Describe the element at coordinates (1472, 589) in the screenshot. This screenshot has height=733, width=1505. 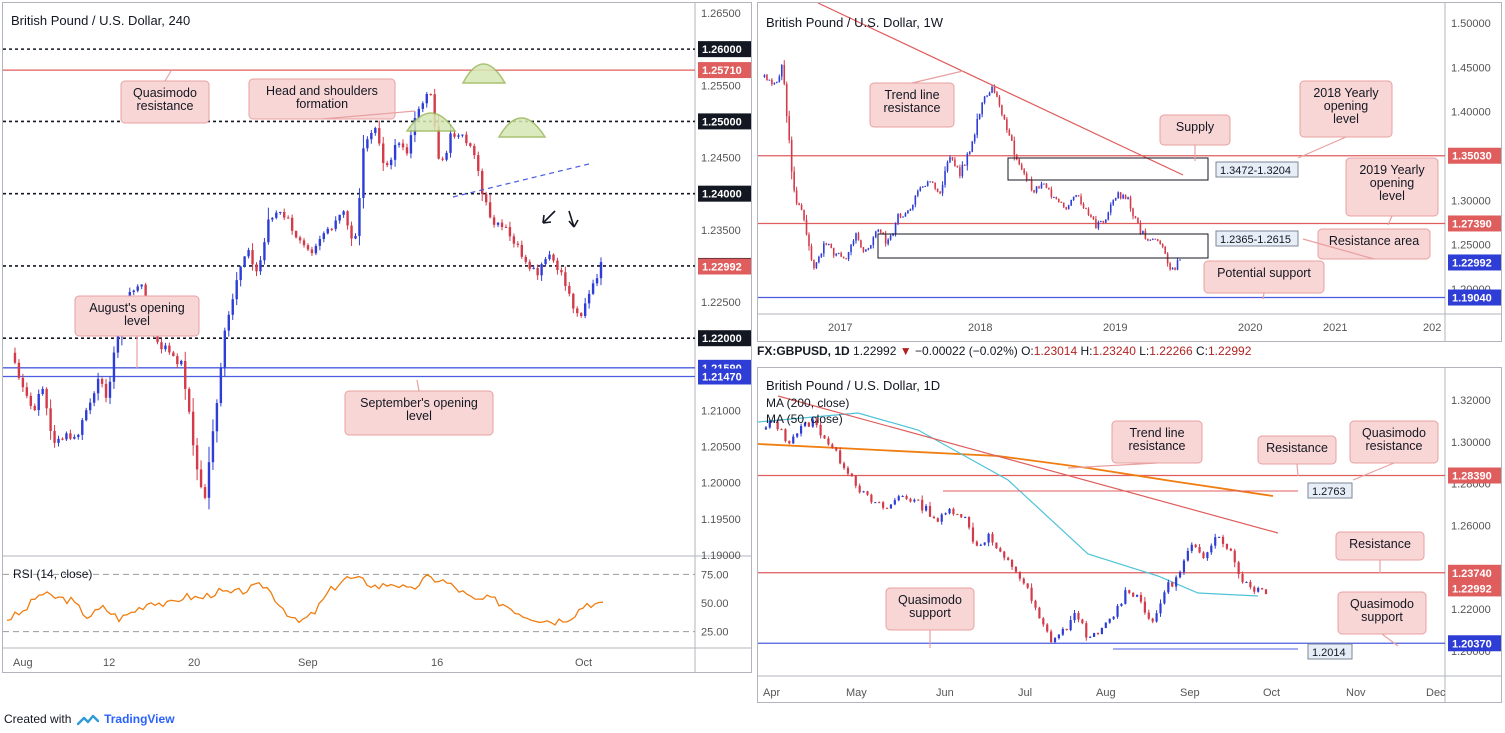
I see `1d-price-badge-label: 1.22992` at that location.